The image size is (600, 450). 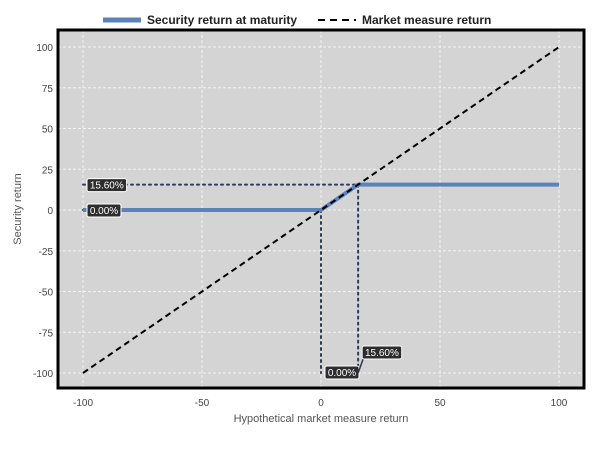 I want to click on y-tick-label: 75, so click(x=48, y=89).